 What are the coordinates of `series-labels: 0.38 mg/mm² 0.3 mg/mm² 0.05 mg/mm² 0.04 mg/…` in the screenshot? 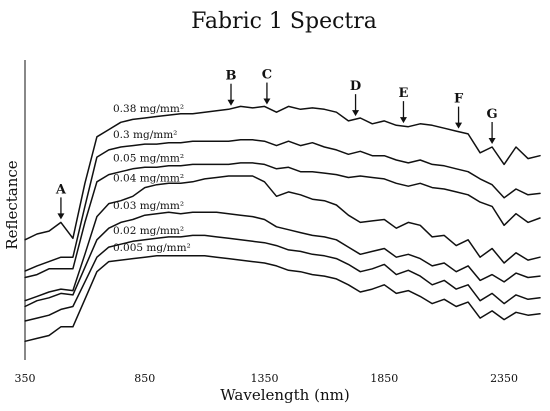 It's located at (152, 178).